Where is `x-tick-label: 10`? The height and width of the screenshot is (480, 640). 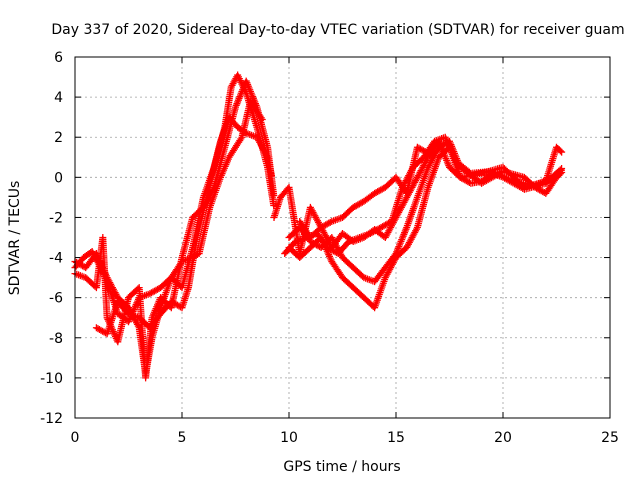 x-tick-label: 10 is located at coordinates (289, 438).